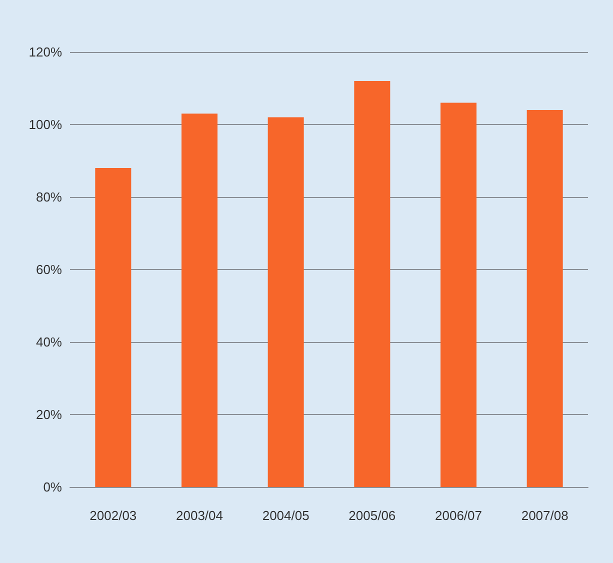  What do you see at coordinates (45, 52) in the screenshot?
I see `y-tick-label: 120%` at bounding box center [45, 52].